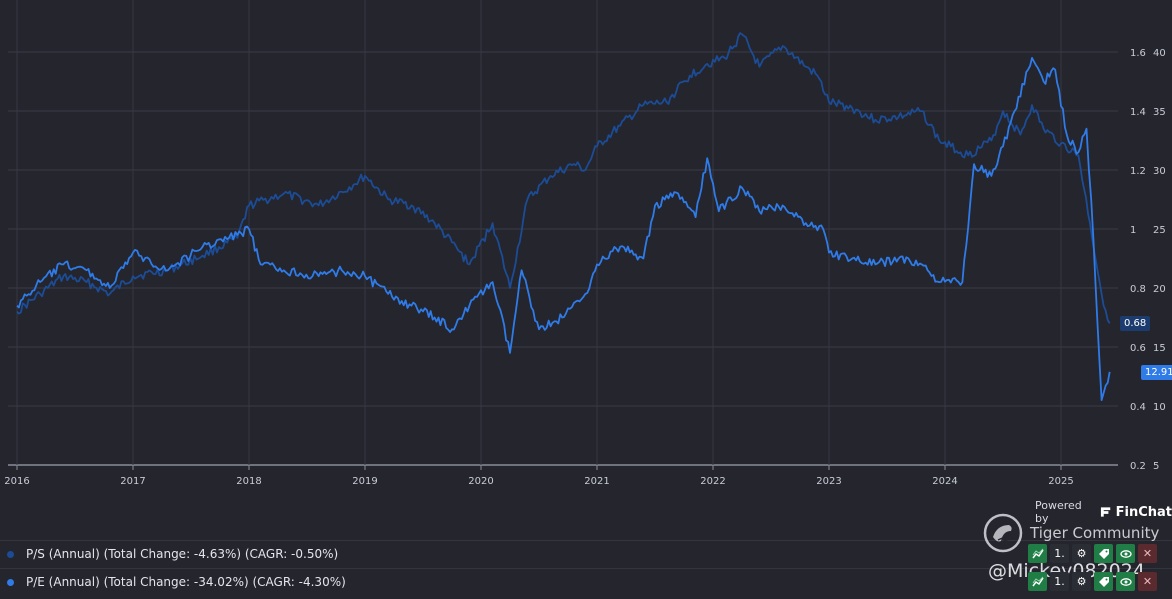 This screenshot has width=1172, height=599. I want to click on y-right-tick-label: 10, so click(1159, 407).